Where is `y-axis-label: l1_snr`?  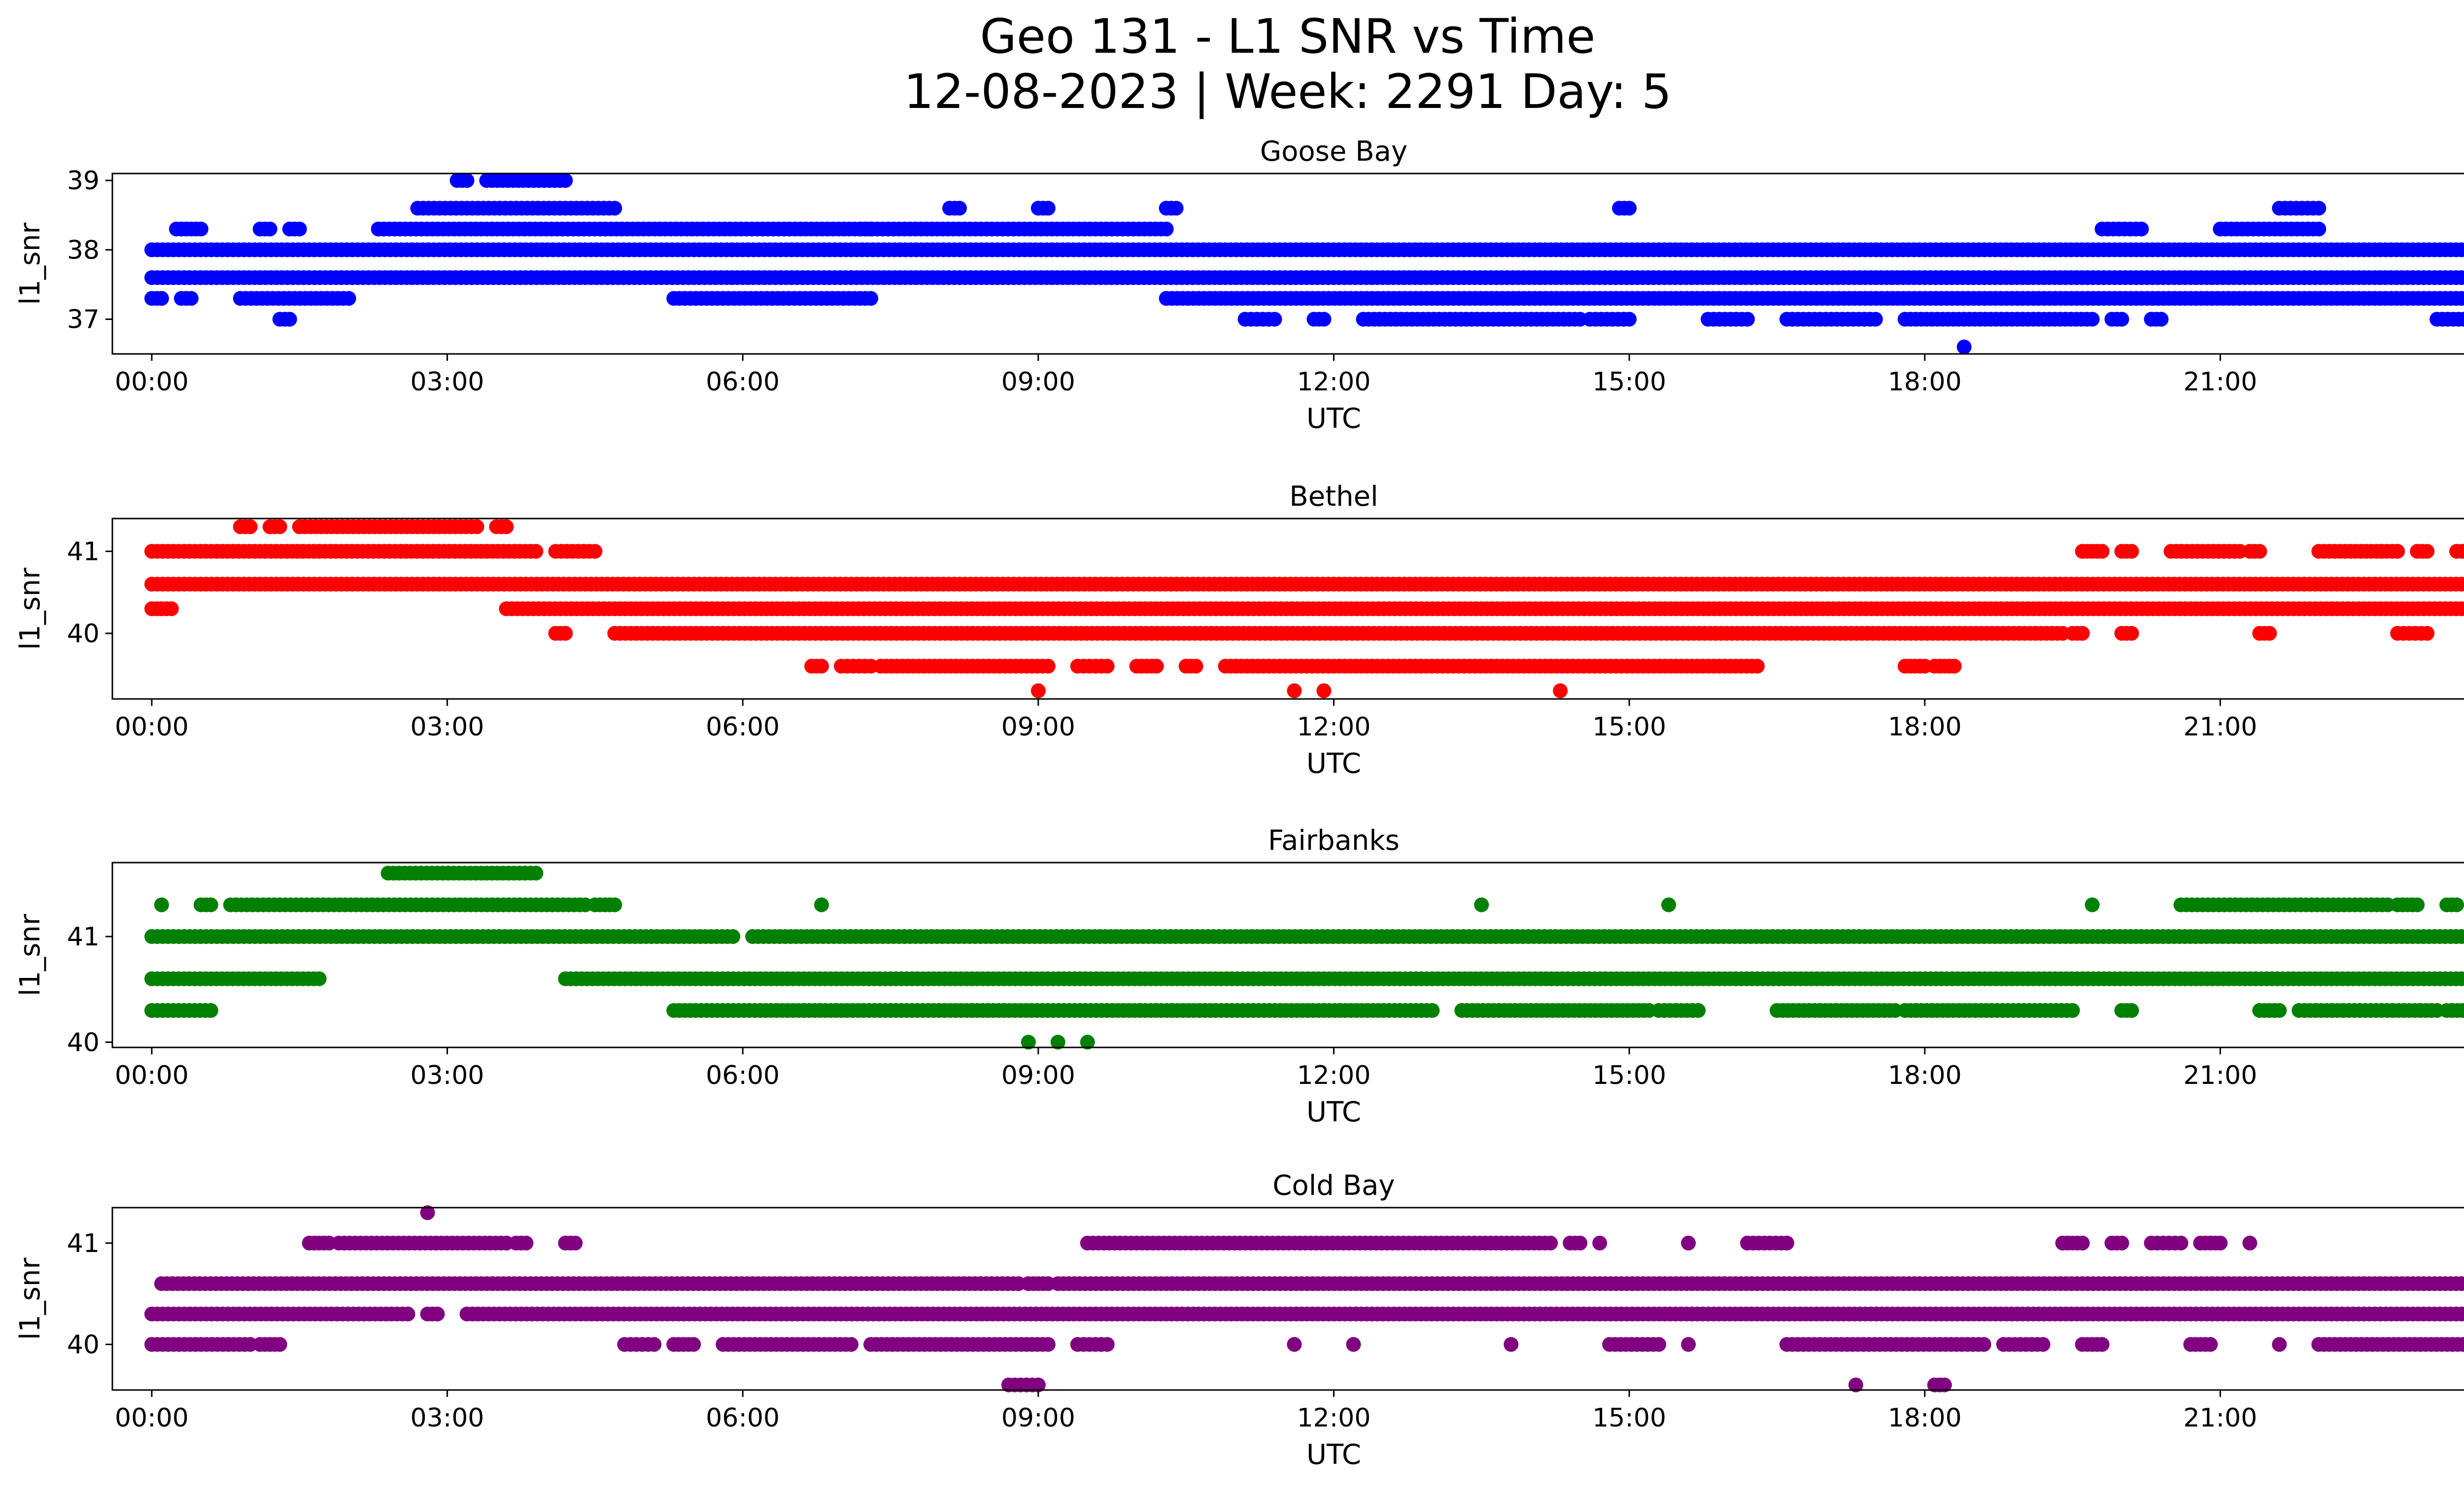 y-axis-label: l1_snr is located at coordinates (30, 263).